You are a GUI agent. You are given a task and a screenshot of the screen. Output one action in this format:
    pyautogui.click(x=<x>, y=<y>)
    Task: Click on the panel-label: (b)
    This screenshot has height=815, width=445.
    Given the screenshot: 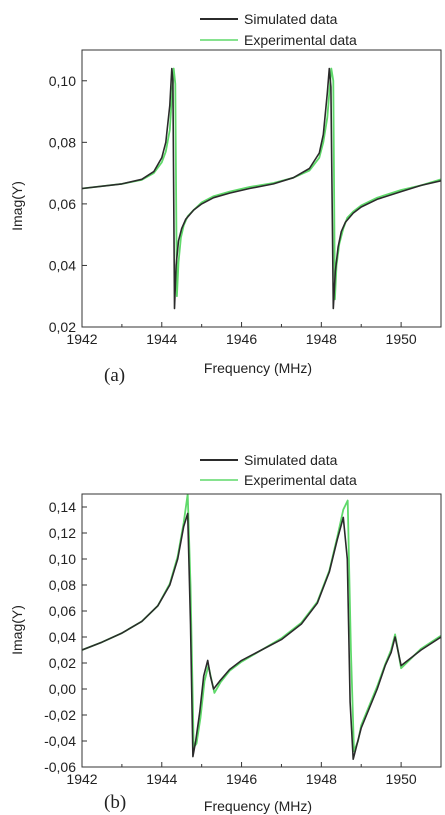 What is the action you would take?
    pyautogui.click(x=115, y=802)
    